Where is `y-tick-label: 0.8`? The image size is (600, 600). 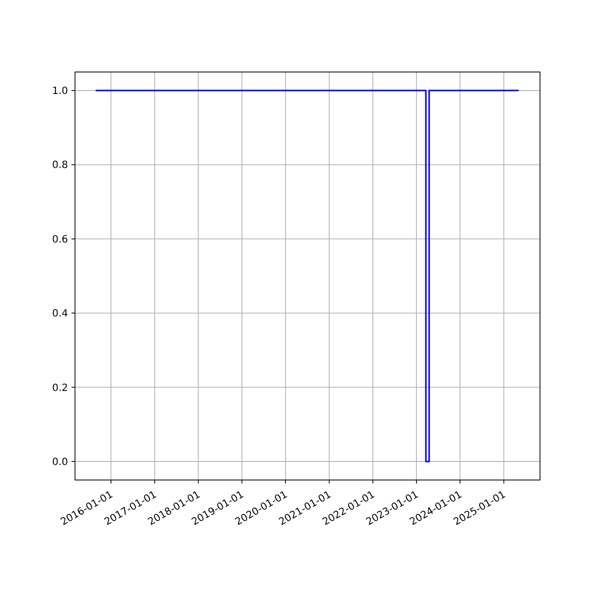
y-tick-label: 0.8 is located at coordinates (60, 166).